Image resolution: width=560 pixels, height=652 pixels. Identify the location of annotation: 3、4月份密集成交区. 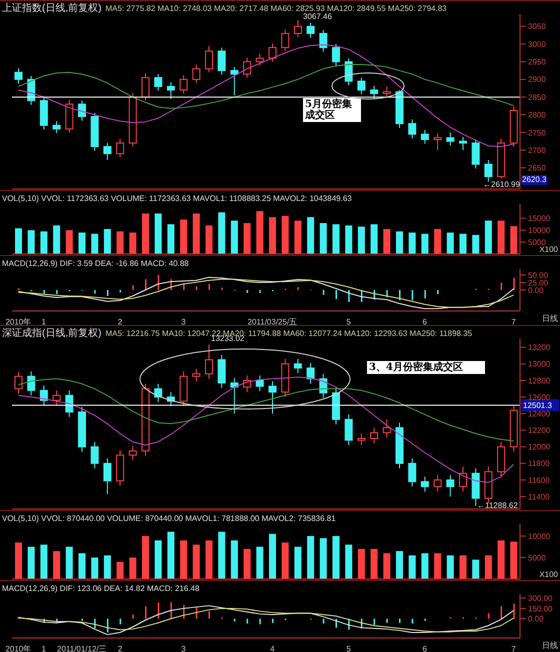
(426, 367).